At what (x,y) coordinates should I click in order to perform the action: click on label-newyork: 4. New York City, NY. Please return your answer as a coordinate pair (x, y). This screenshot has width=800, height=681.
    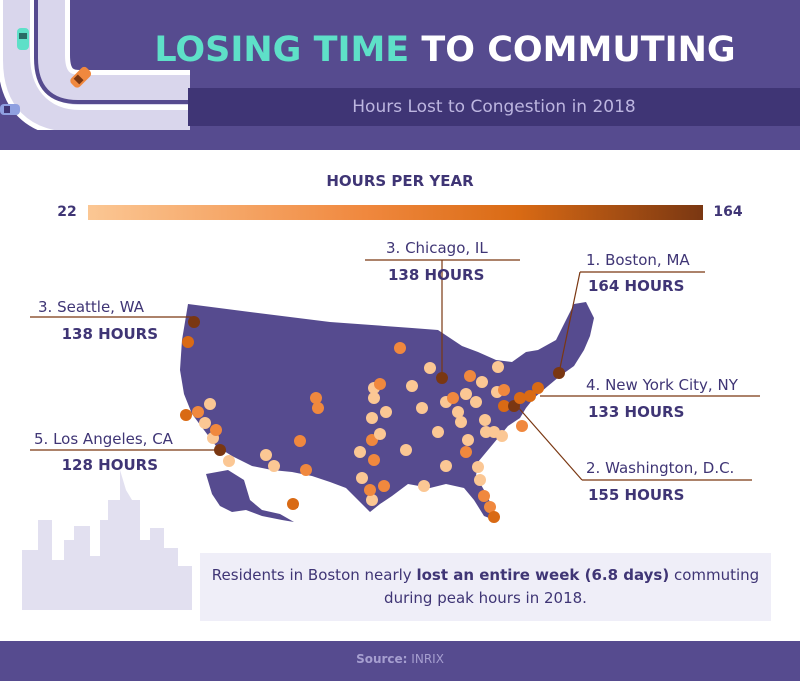
    Looking at the image, I should click on (662, 385).